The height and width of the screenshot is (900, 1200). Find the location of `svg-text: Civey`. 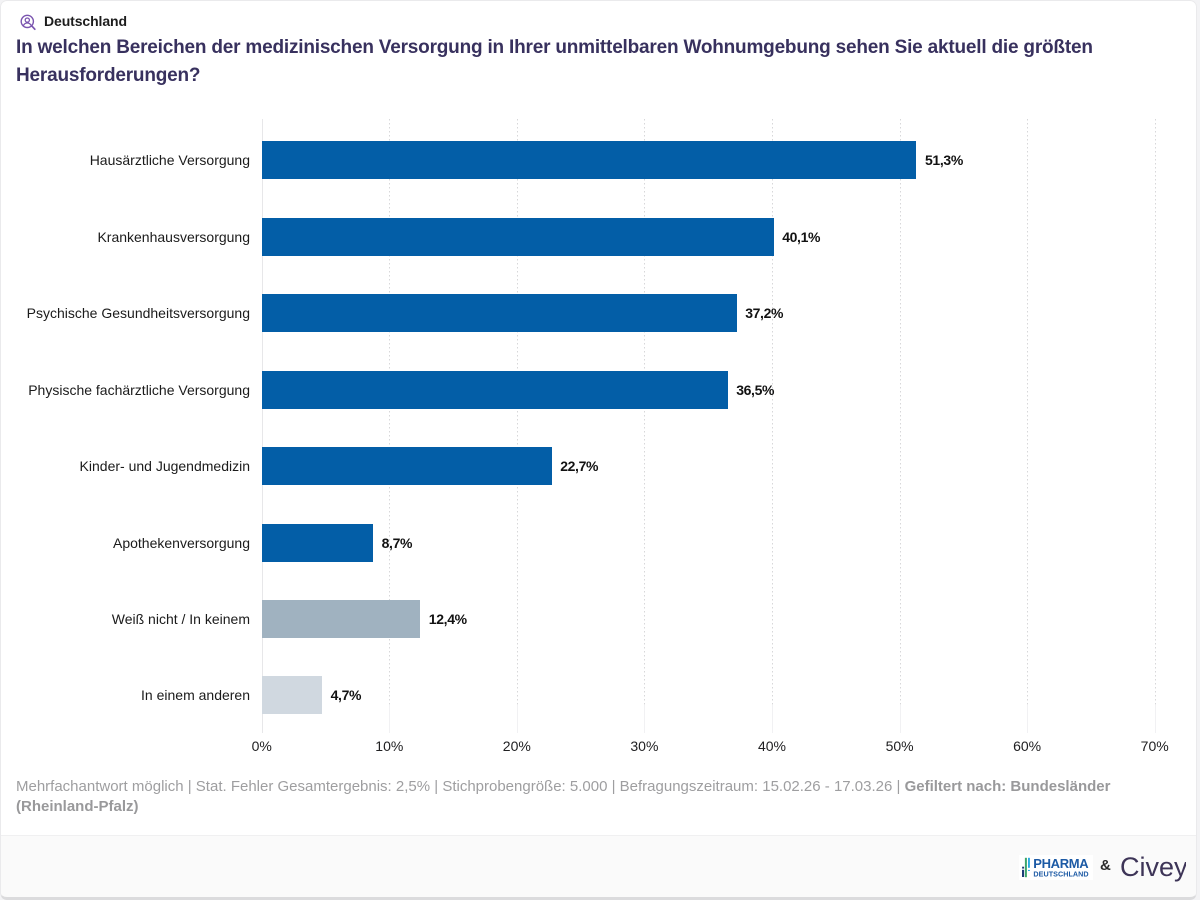

svg-text: Civey is located at coordinates (1153, 867).